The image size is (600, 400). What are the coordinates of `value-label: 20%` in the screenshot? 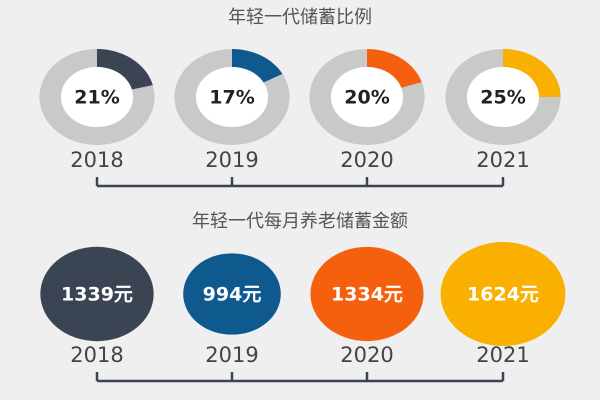 It's located at (366, 98).